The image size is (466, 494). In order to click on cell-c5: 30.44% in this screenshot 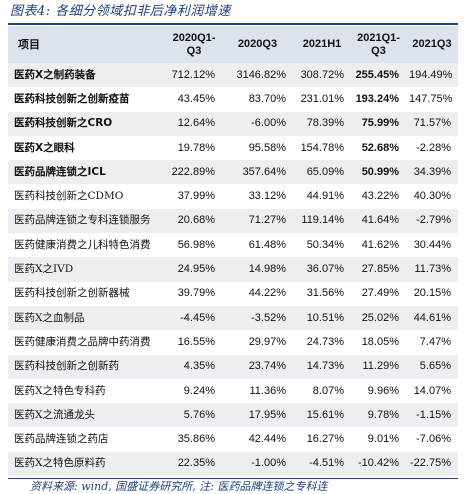, I will do `click(432, 244)`.